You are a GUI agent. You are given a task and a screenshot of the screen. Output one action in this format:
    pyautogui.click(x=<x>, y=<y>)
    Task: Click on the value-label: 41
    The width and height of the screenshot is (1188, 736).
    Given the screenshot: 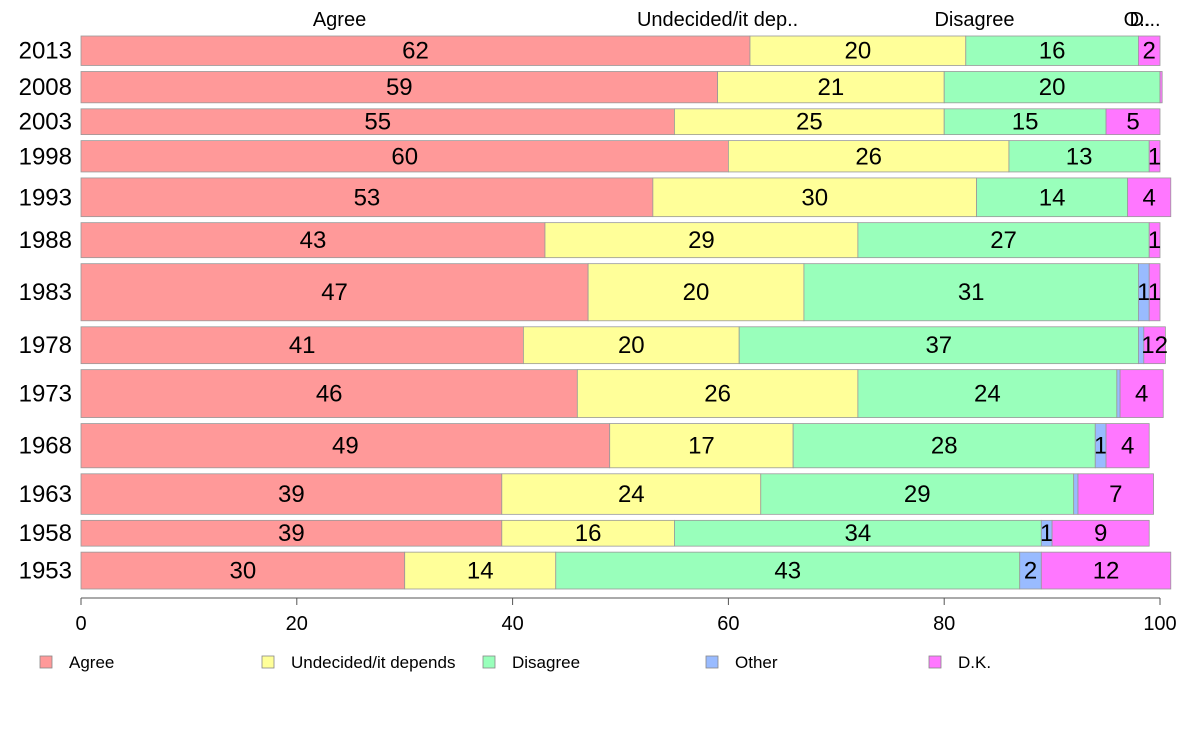 What is the action you would take?
    pyautogui.click(x=302, y=345)
    